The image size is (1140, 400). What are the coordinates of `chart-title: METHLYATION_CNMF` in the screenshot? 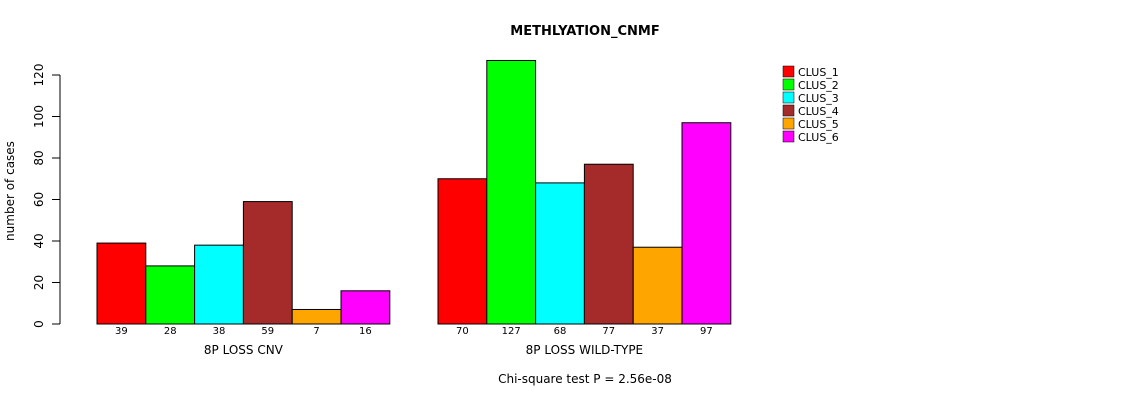 It's located at (584, 31).